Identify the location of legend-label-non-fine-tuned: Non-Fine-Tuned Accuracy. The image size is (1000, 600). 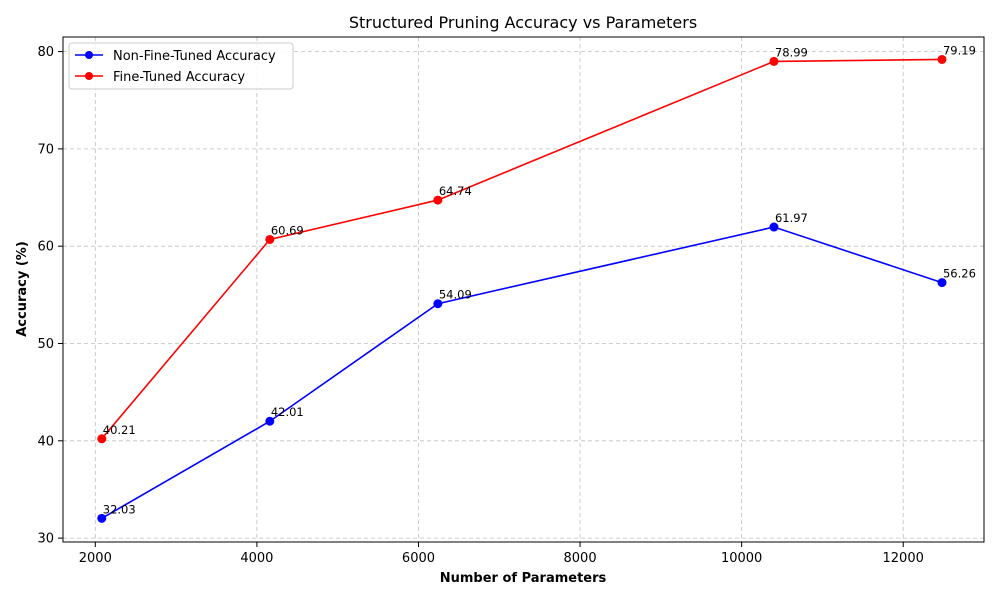
(194, 56).